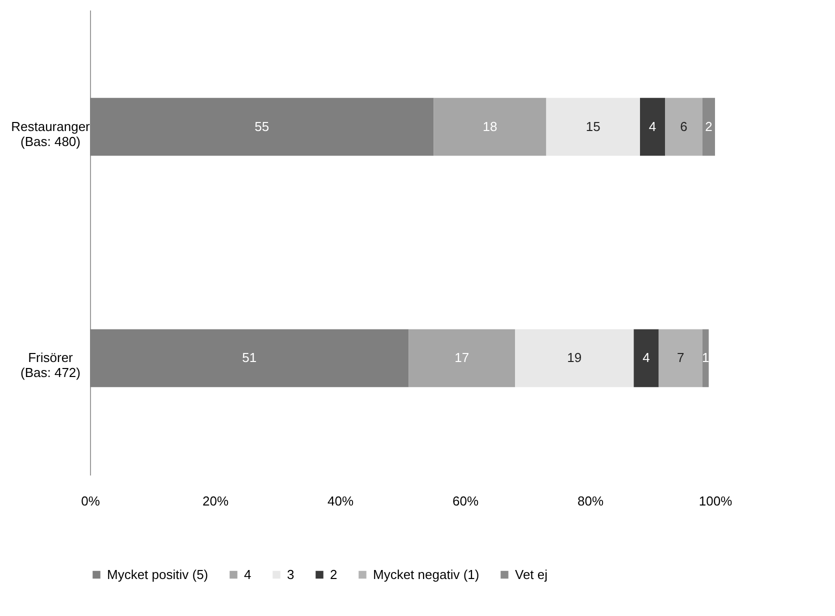 This screenshot has height=616, width=835. Describe the element at coordinates (50, 365) in the screenshot. I see `y-tick-label: Frisörer (Bas: 472)` at that location.